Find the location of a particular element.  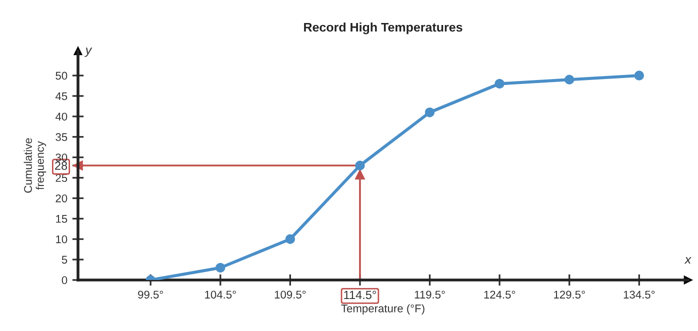

x-tick-label: 99.5° is located at coordinates (150, 294).